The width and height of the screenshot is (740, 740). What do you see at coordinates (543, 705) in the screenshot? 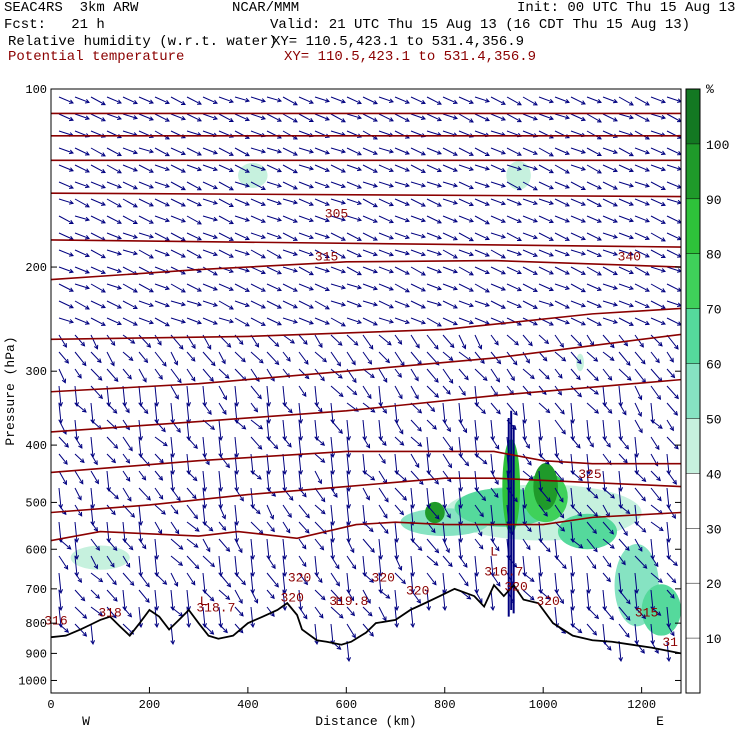
I see `x-tick-label: 1000` at bounding box center [543, 705].